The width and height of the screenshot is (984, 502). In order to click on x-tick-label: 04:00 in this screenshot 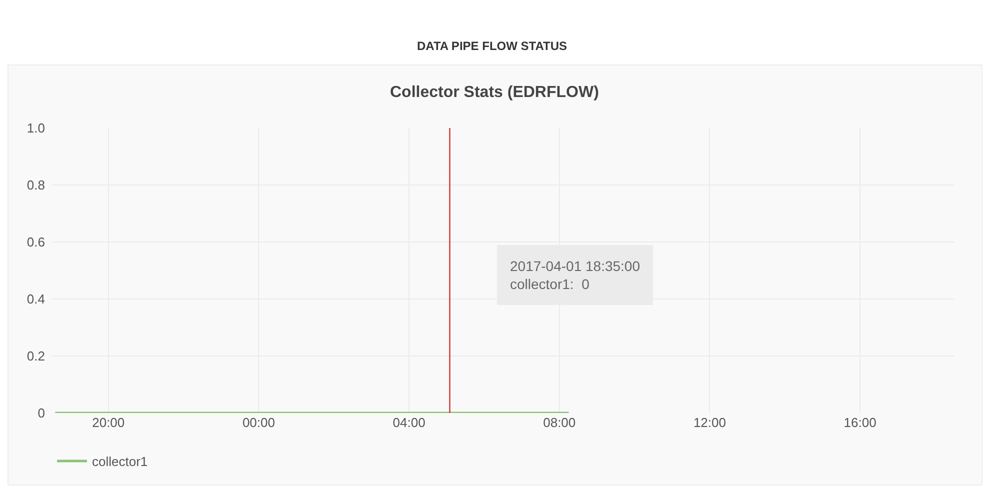, I will do `click(409, 422)`.